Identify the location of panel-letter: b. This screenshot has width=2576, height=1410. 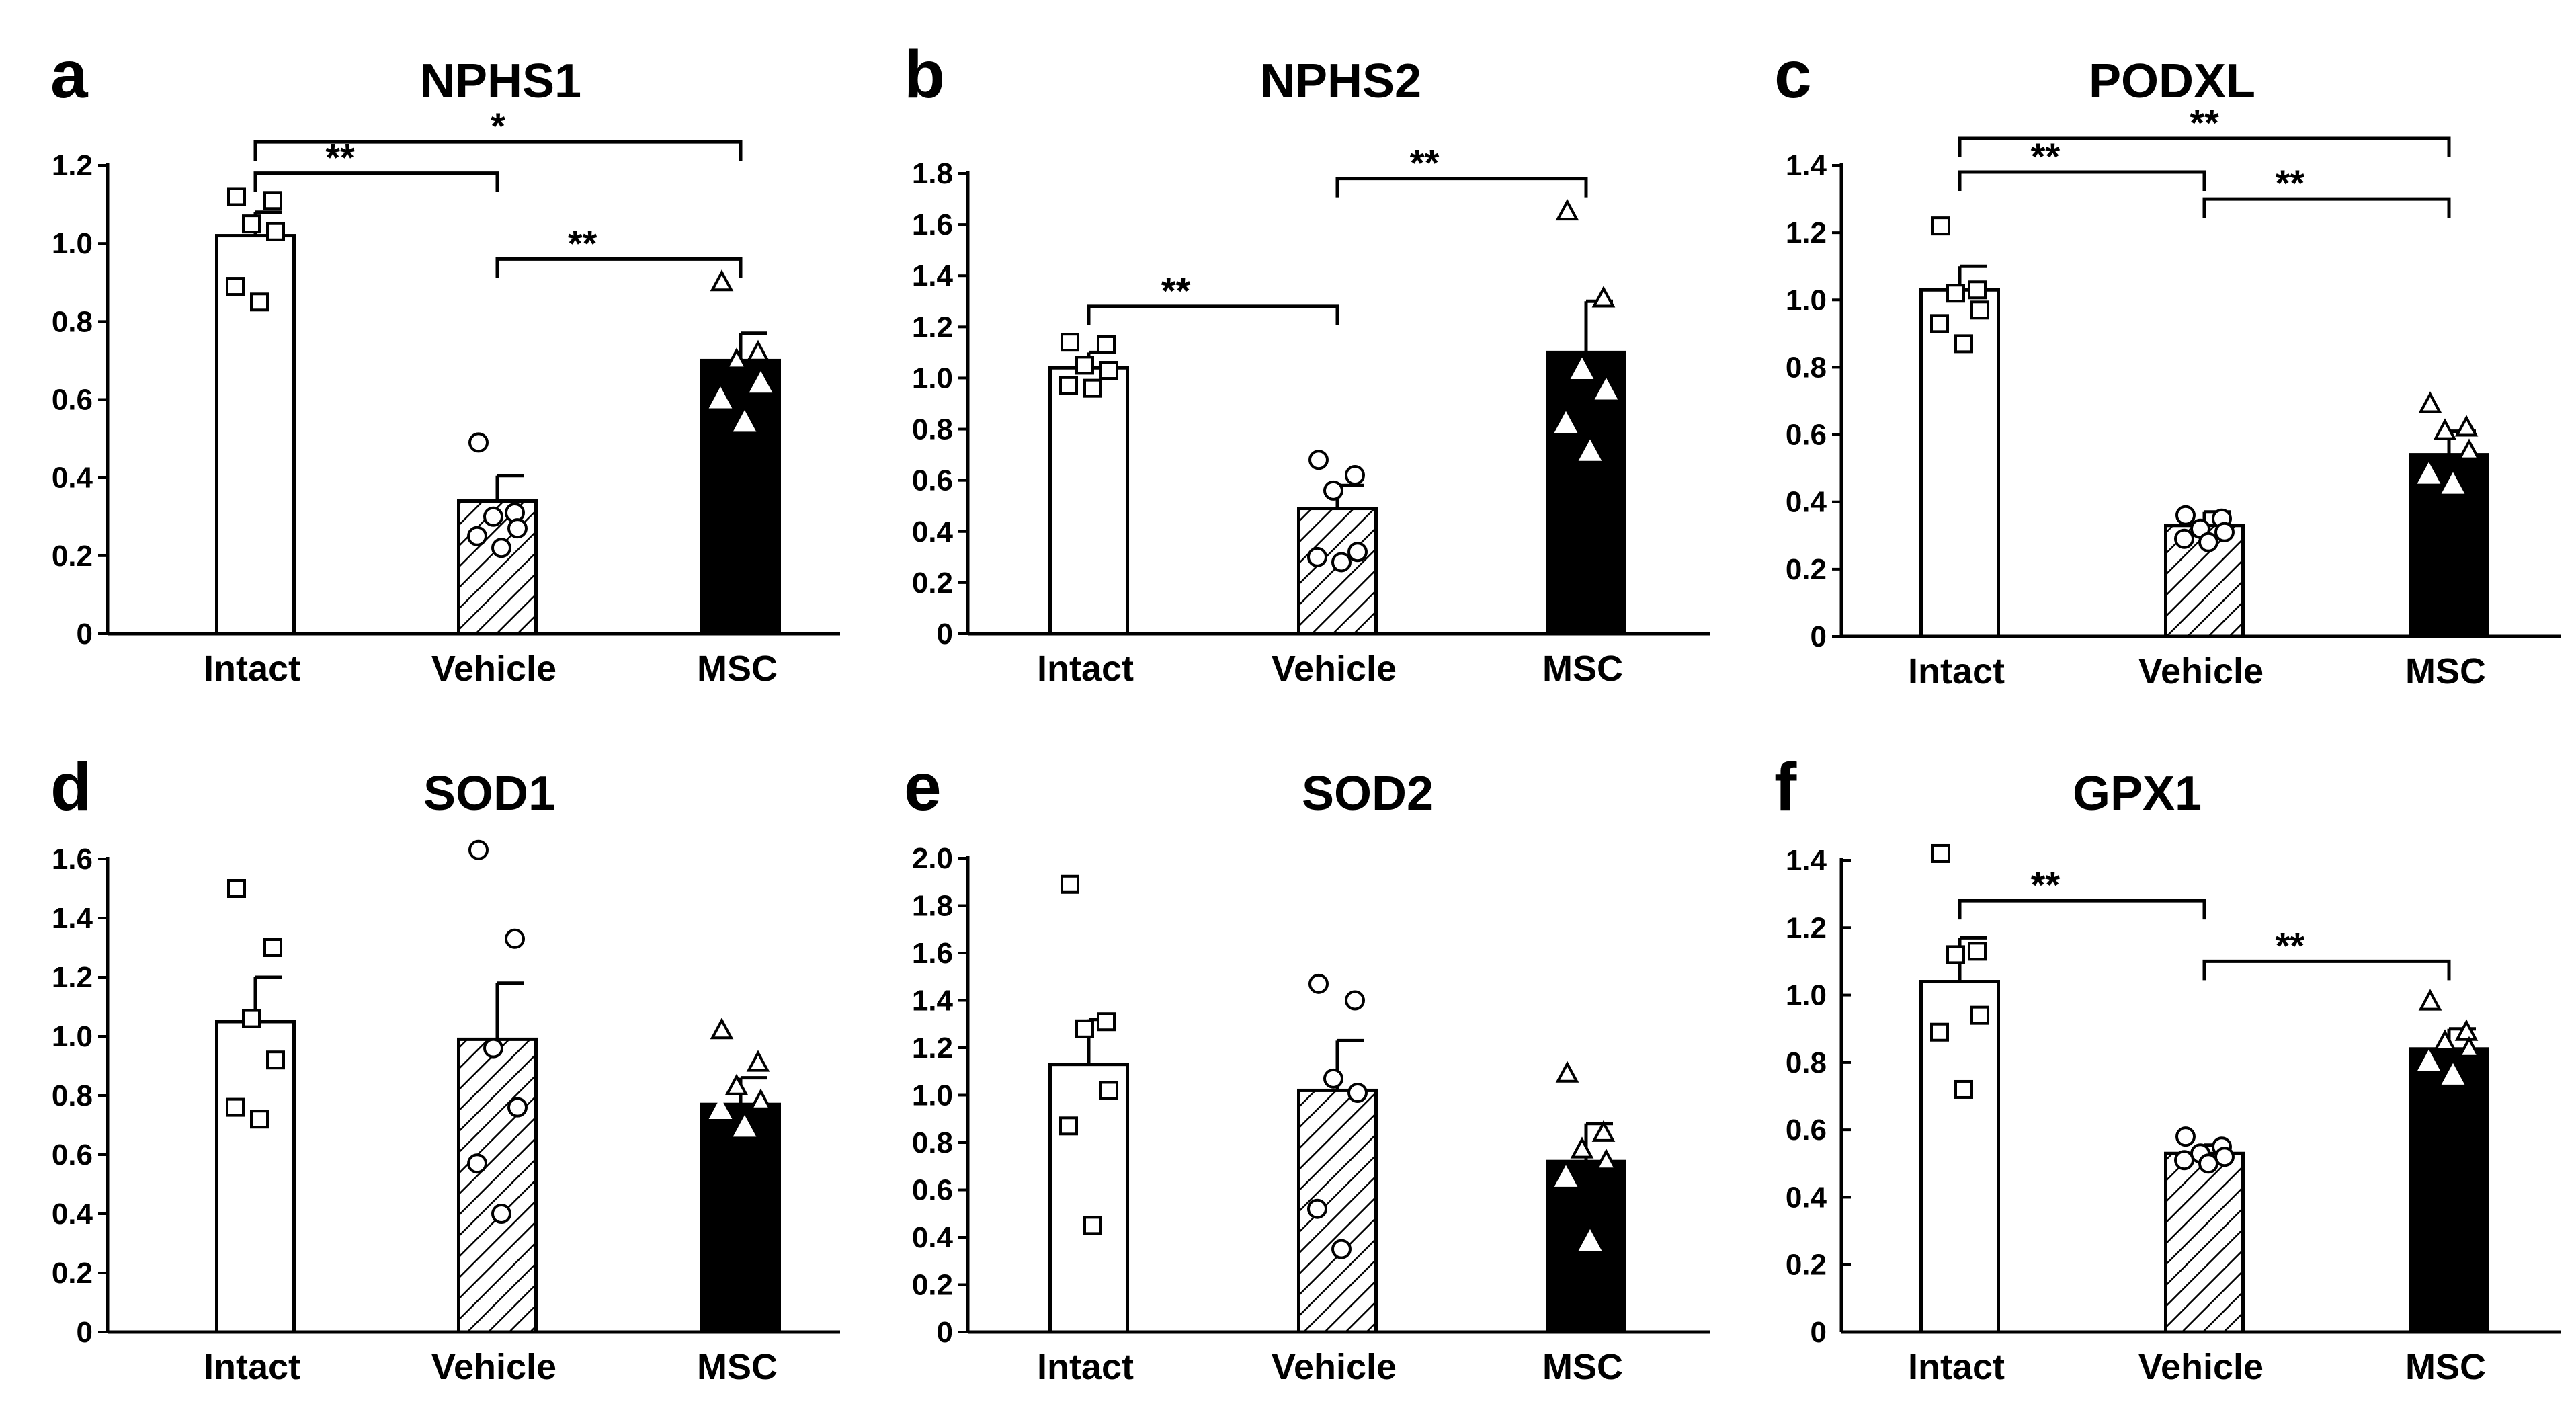
(924, 74).